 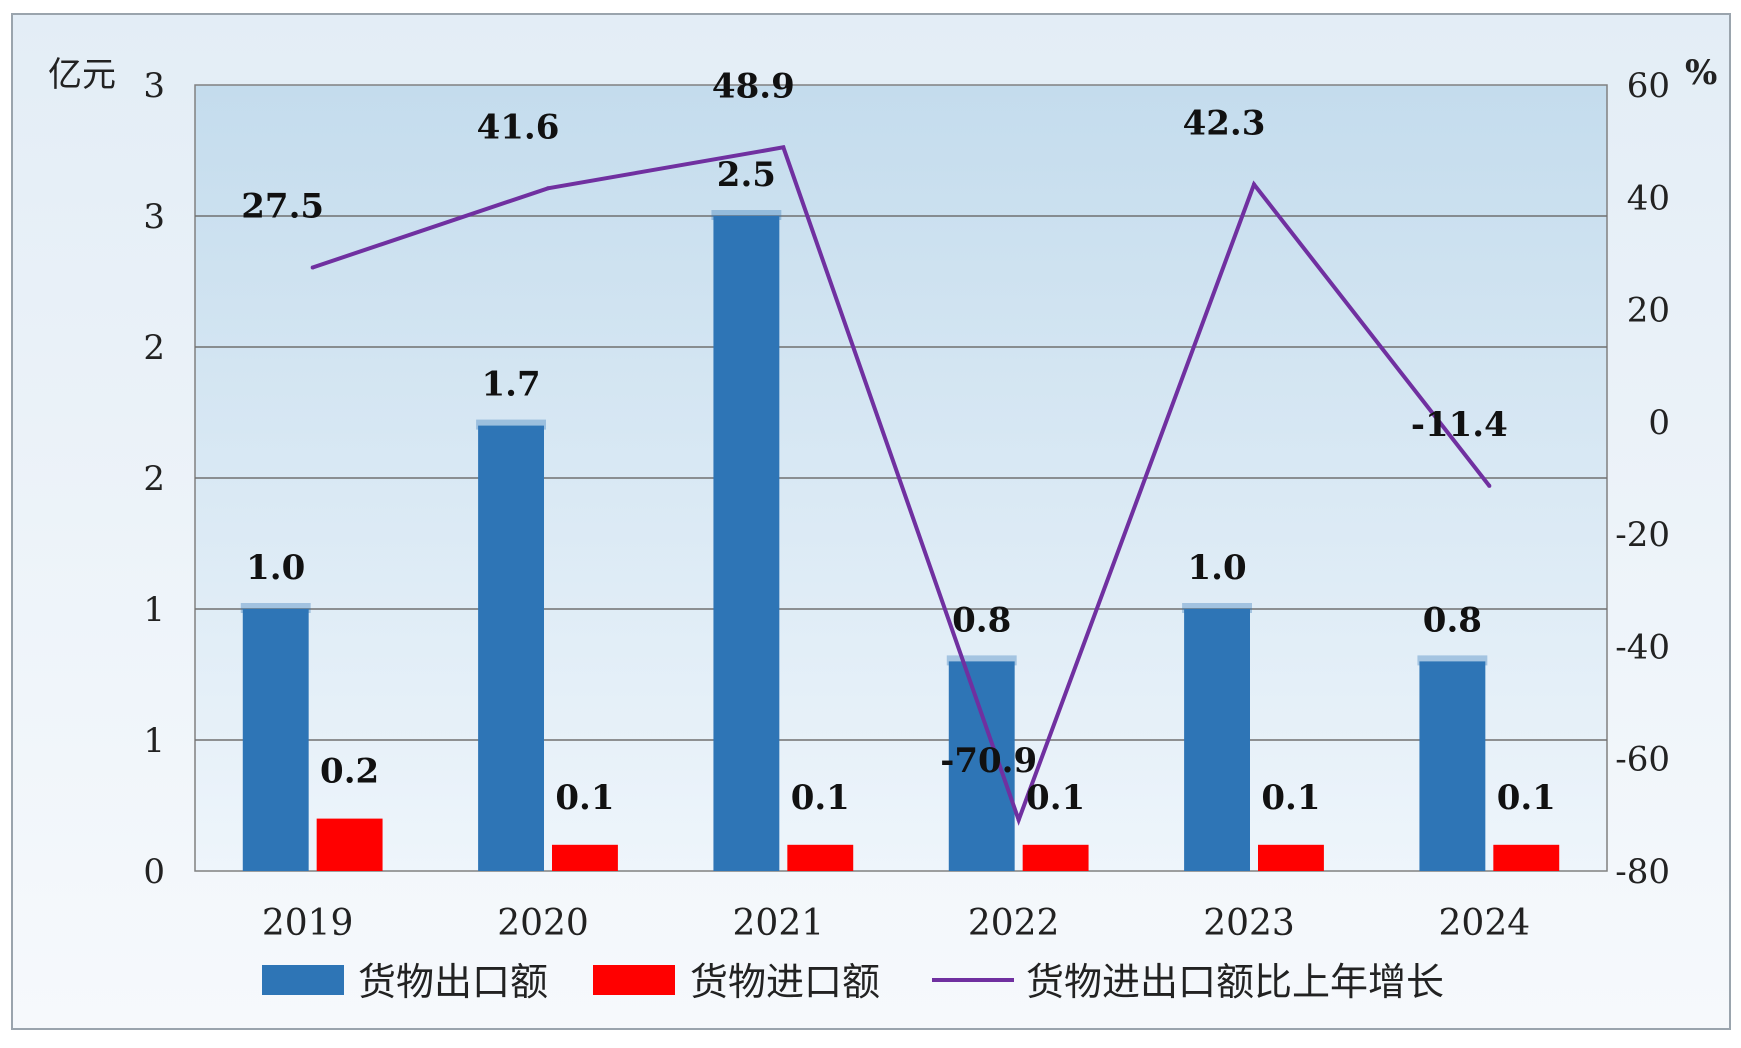 I want to click on legend-swatch-export, so click(x=303, y=980).